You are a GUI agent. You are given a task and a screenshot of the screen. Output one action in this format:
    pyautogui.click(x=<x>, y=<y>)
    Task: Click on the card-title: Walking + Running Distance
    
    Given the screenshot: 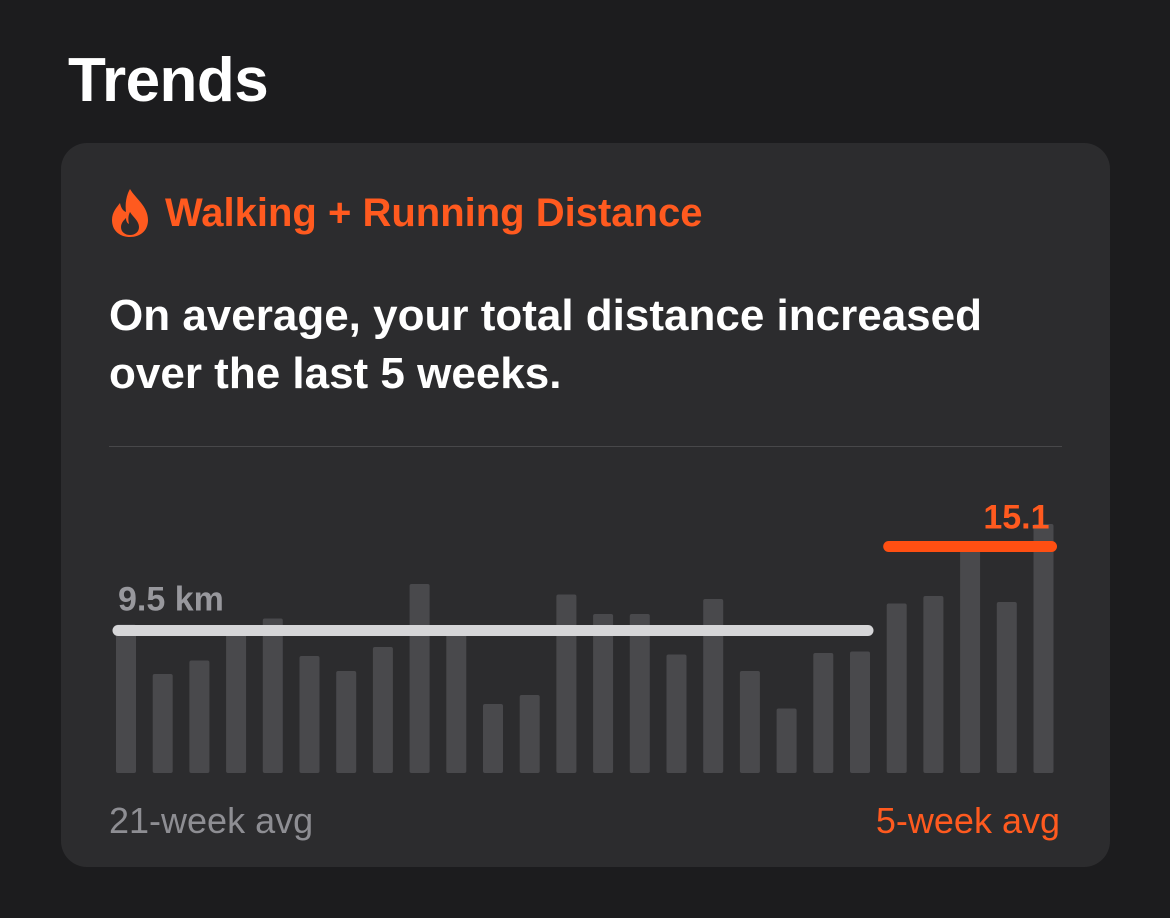 What is the action you would take?
    pyautogui.click(x=434, y=212)
    